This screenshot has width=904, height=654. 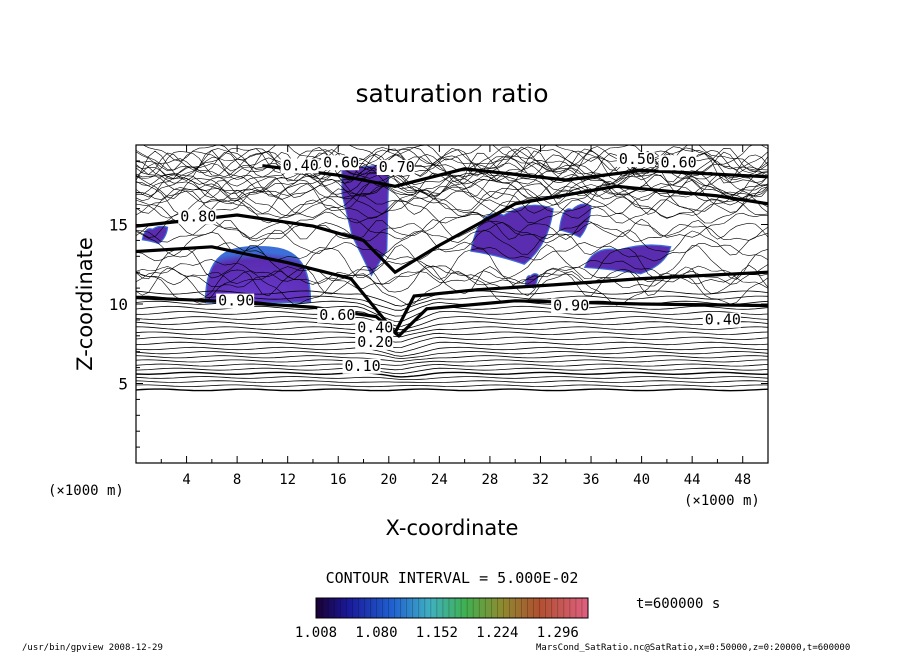 I want to click on x-tick-label: 4, so click(x=186, y=480).